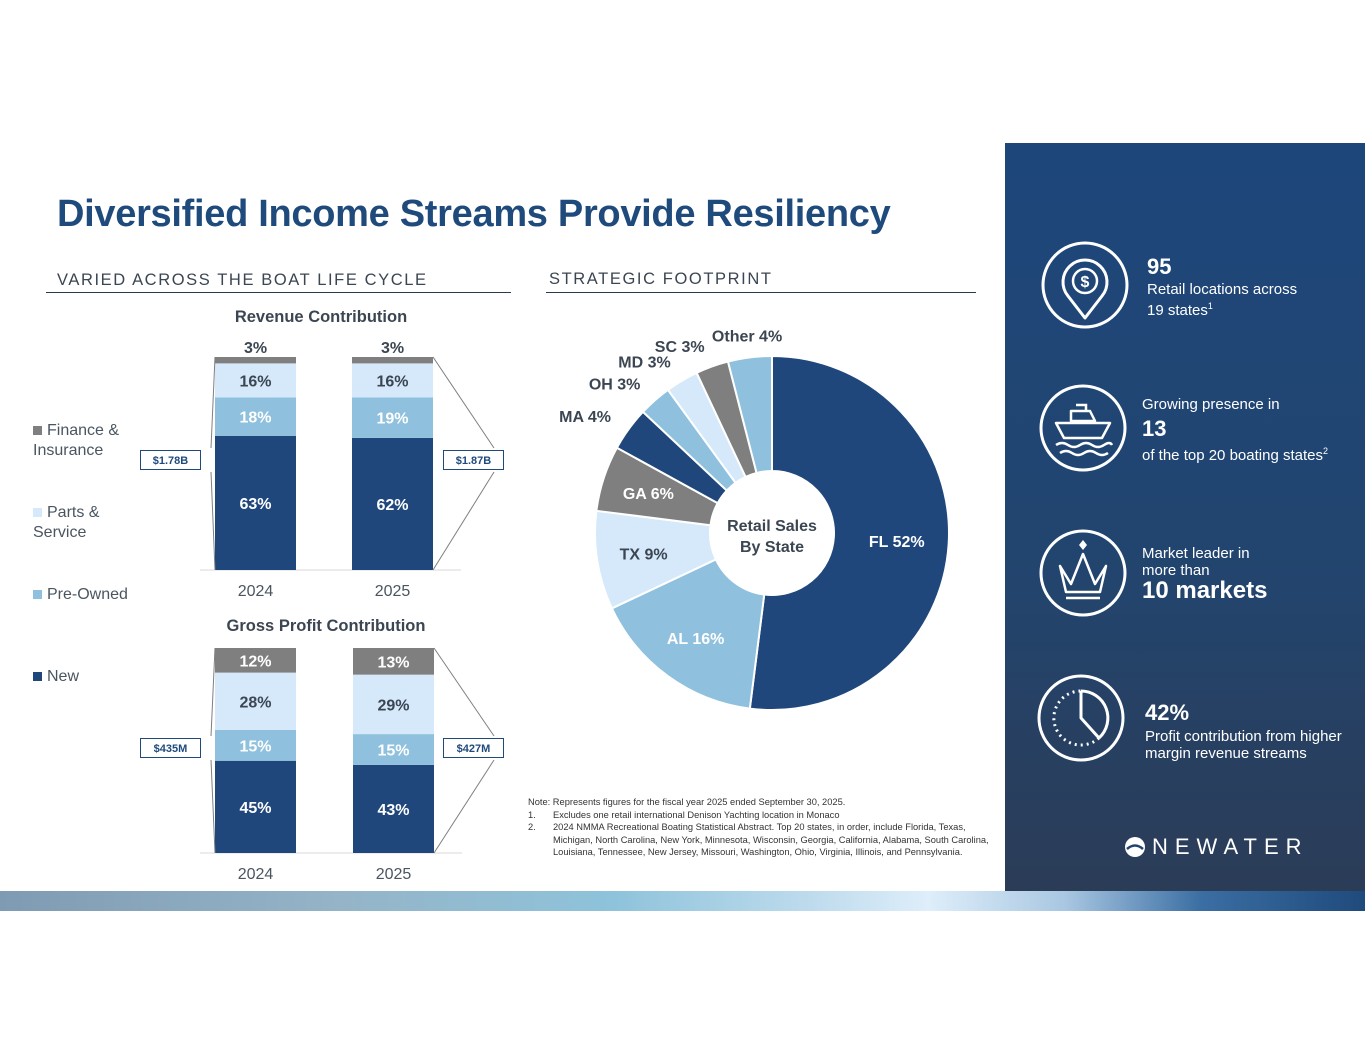 The height and width of the screenshot is (1055, 1365). Describe the element at coordinates (1177, 310) in the screenshot. I see `stat-line-text: 19 states` at that location.